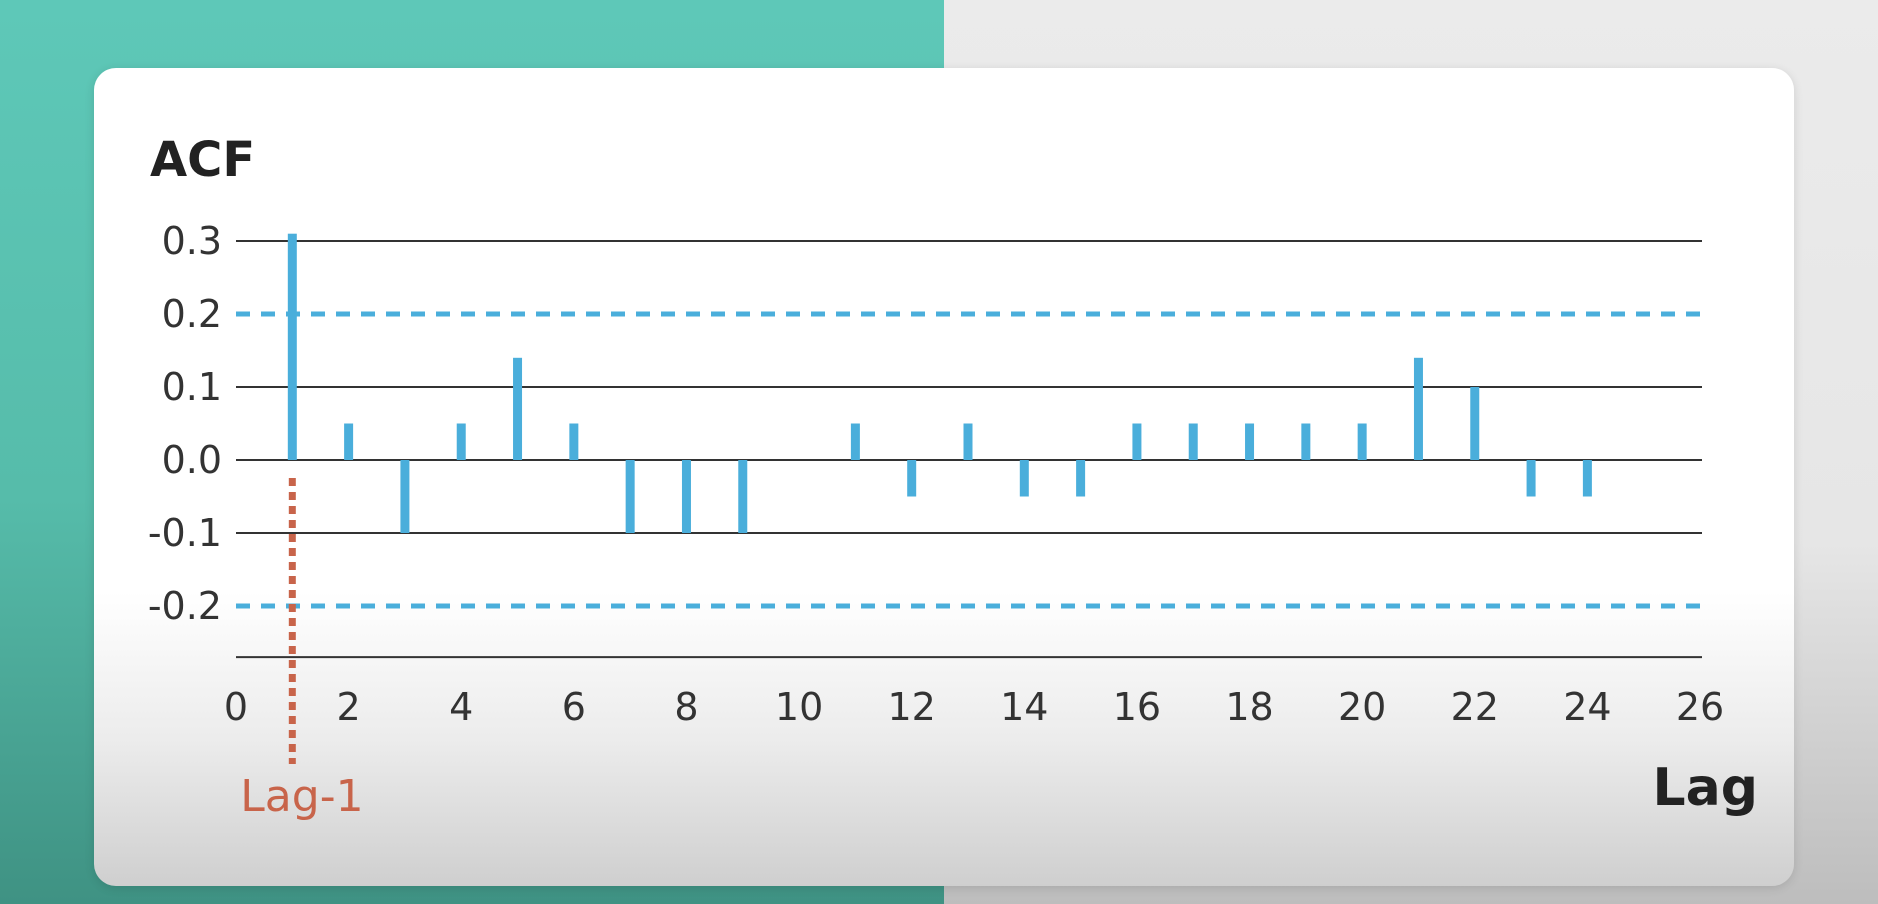 The height and width of the screenshot is (904, 1878). I want to click on y-tick-label: 0.1, so click(192, 387).